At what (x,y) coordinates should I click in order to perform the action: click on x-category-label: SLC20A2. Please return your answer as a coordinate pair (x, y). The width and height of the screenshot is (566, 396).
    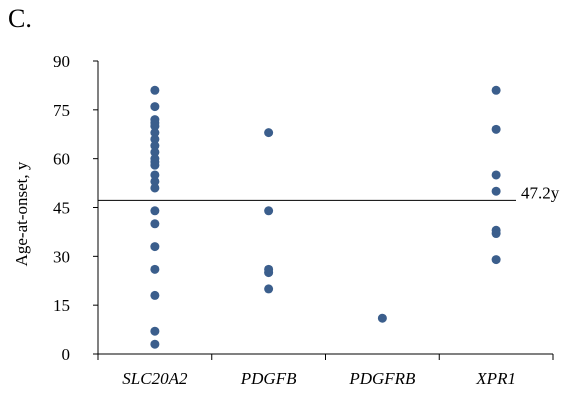
    Looking at the image, I should click on (155, 378).